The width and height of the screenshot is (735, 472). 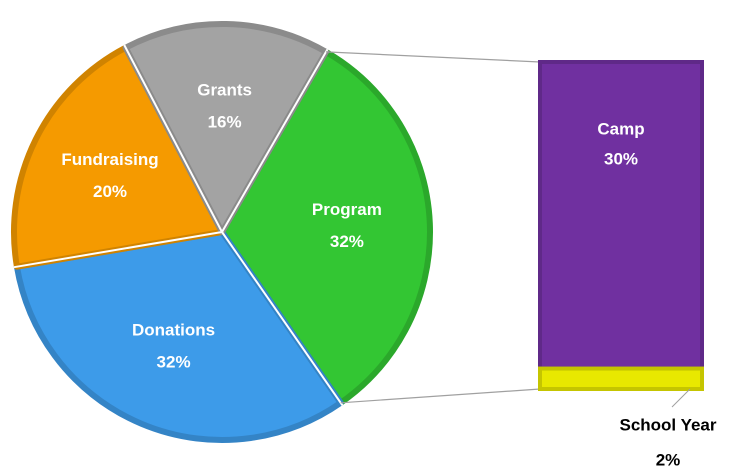 I want to click on slice-value-label: 20%, so click(x=110, y=191).